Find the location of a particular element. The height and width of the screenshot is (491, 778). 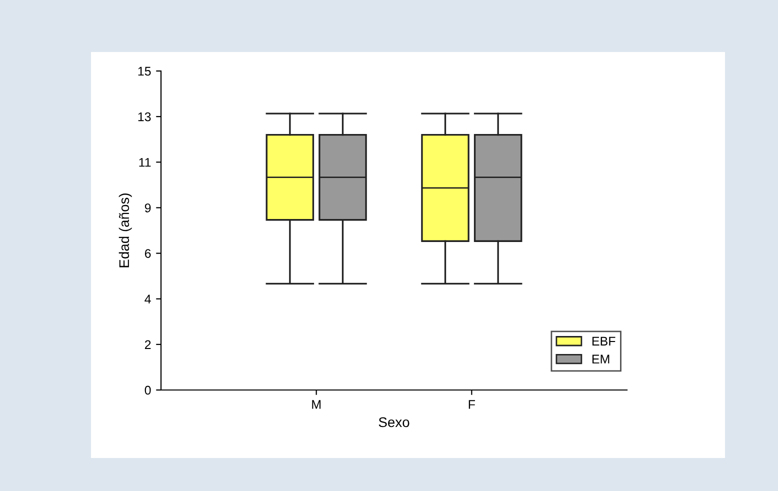

y-tick-label: 6 is located at coordinates (147, 253).